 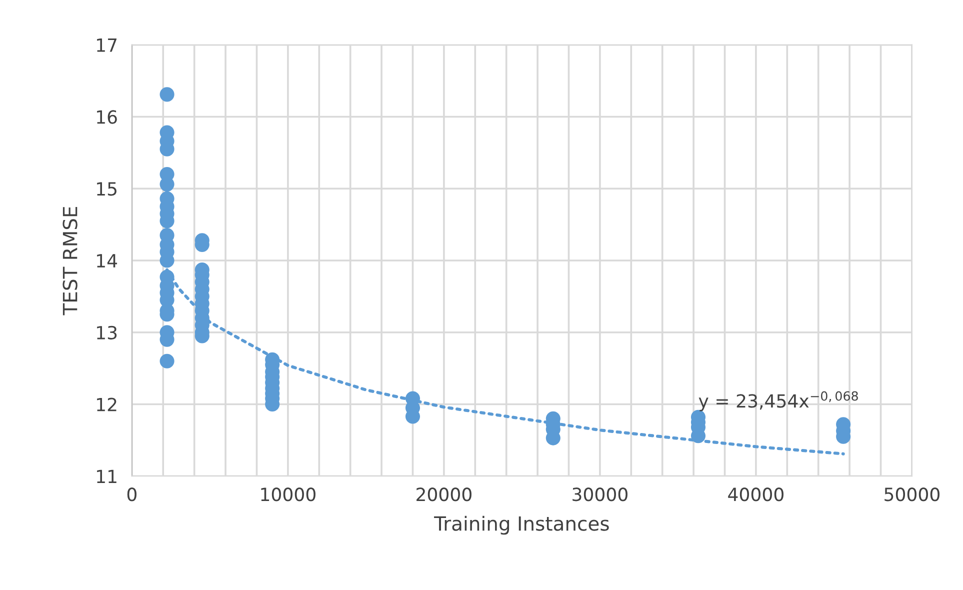 I want to click on y-tick-label: 17, so click(x=106, y=45).